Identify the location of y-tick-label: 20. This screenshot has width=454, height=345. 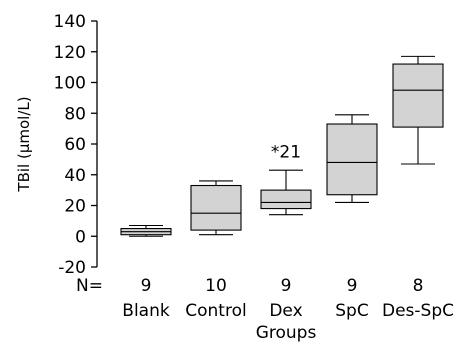
(75, 207).